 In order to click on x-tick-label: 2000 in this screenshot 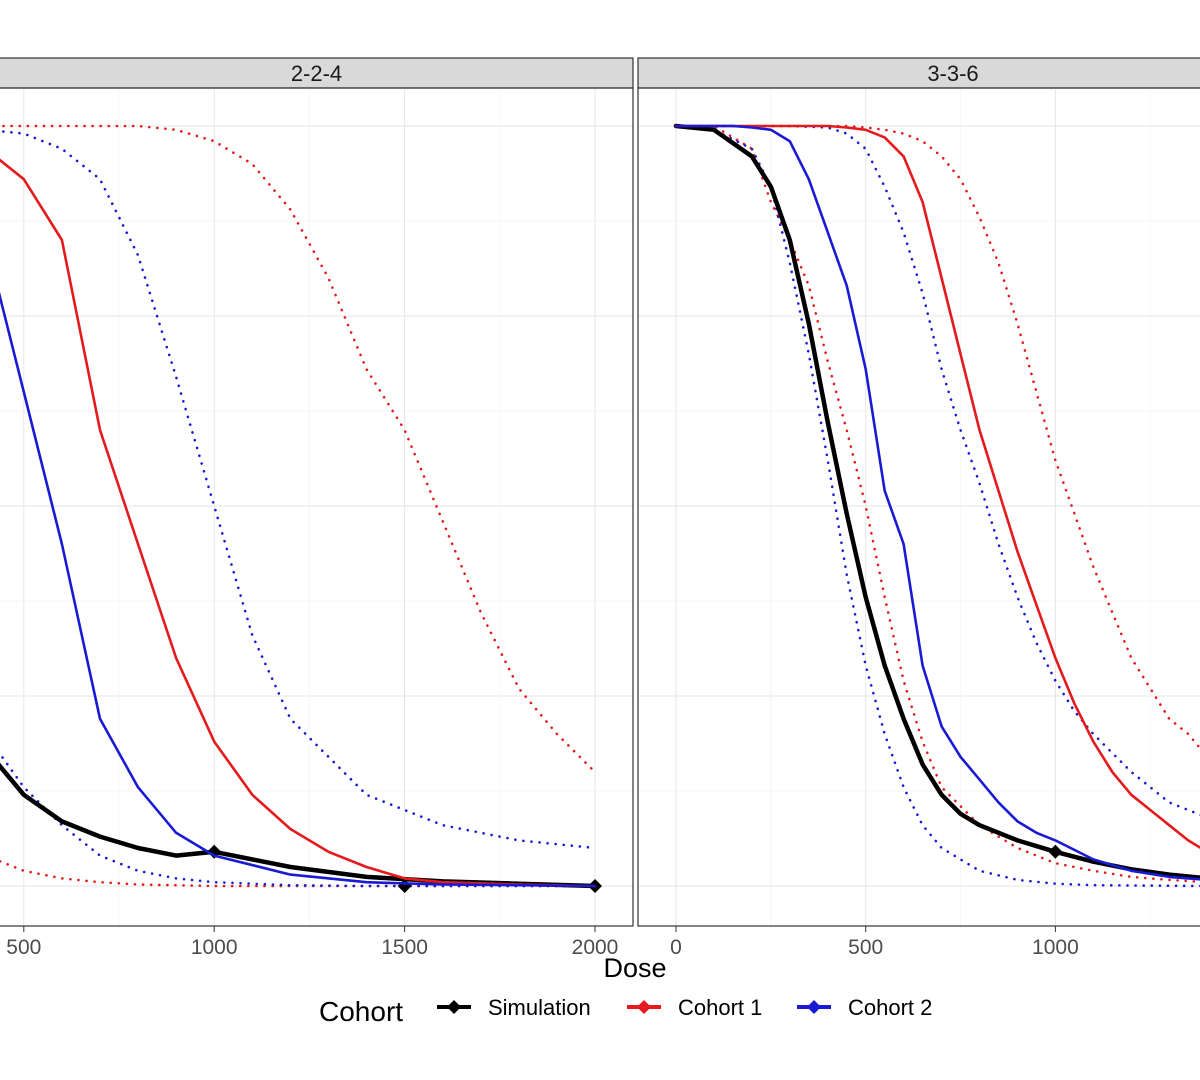, I will do `click(595, 947)`.